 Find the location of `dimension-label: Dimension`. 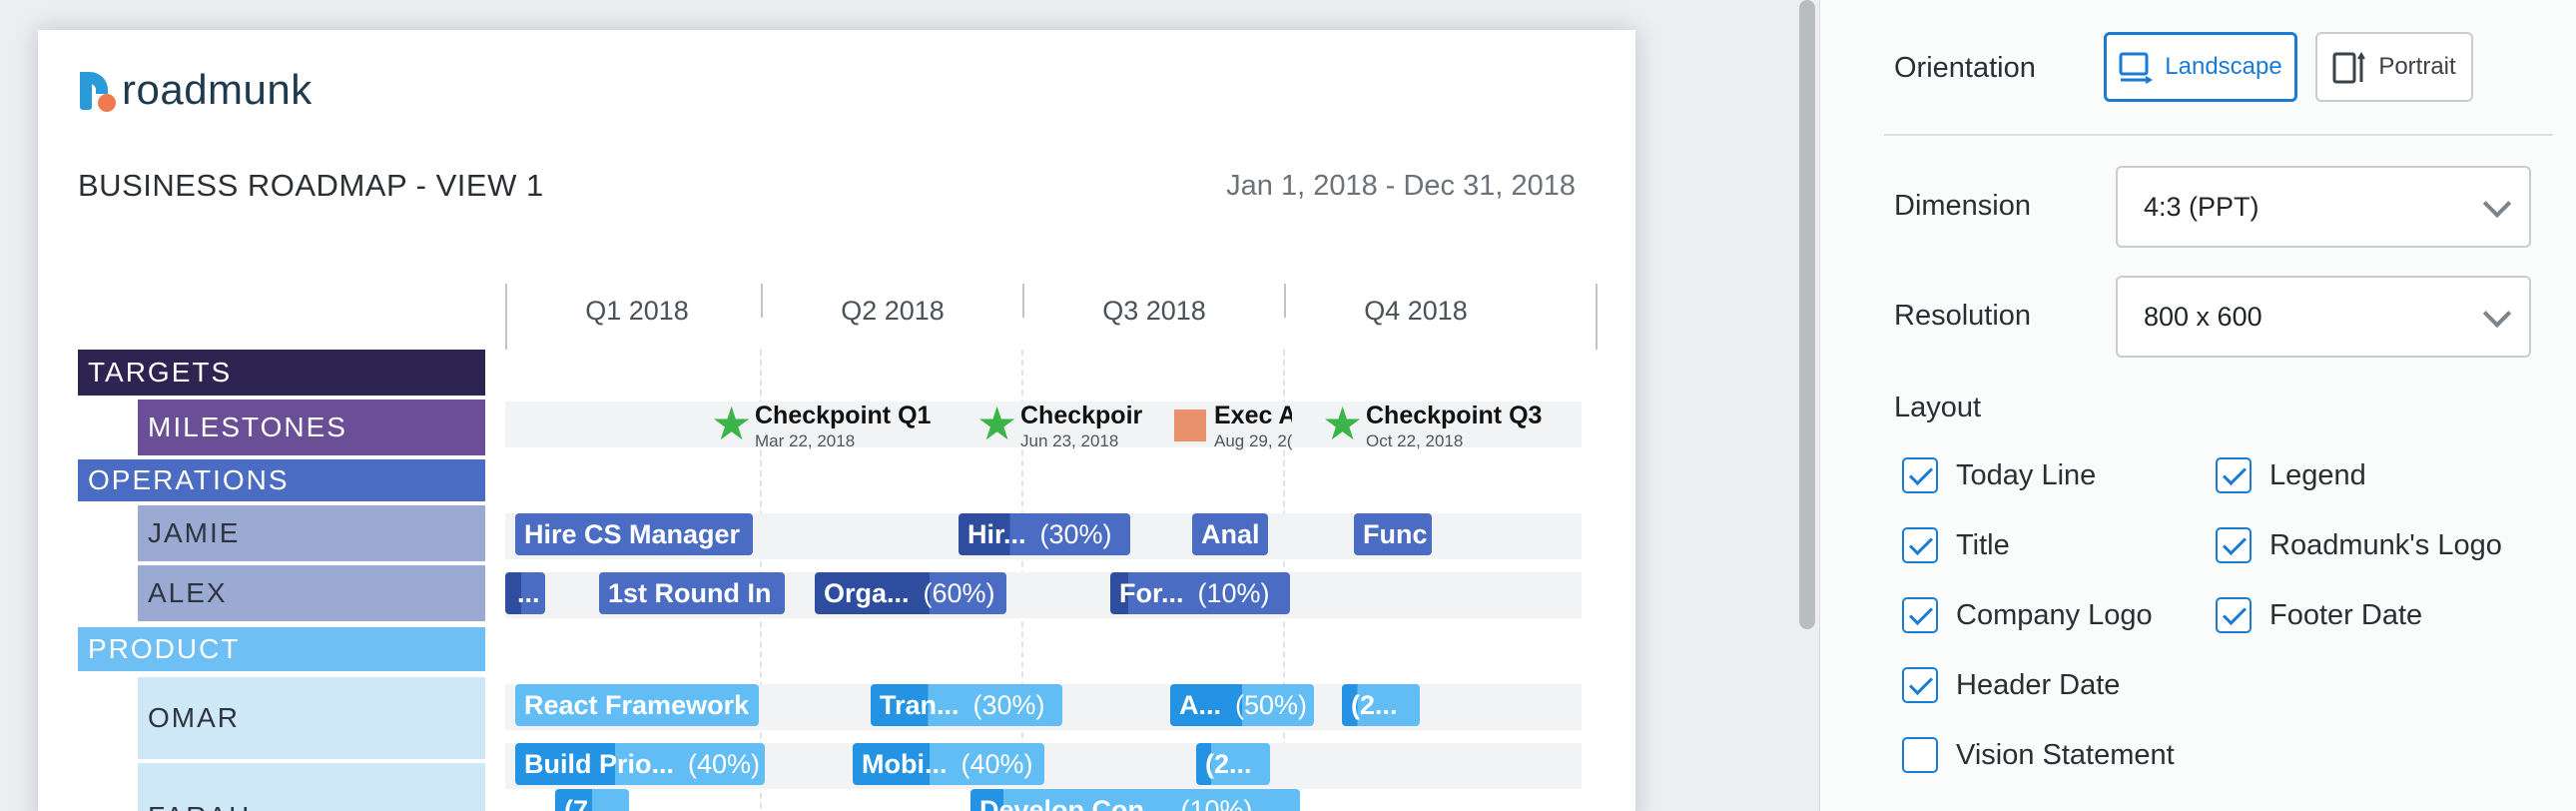

dimension-label: Dimension is located at coordinates (1962, 206).